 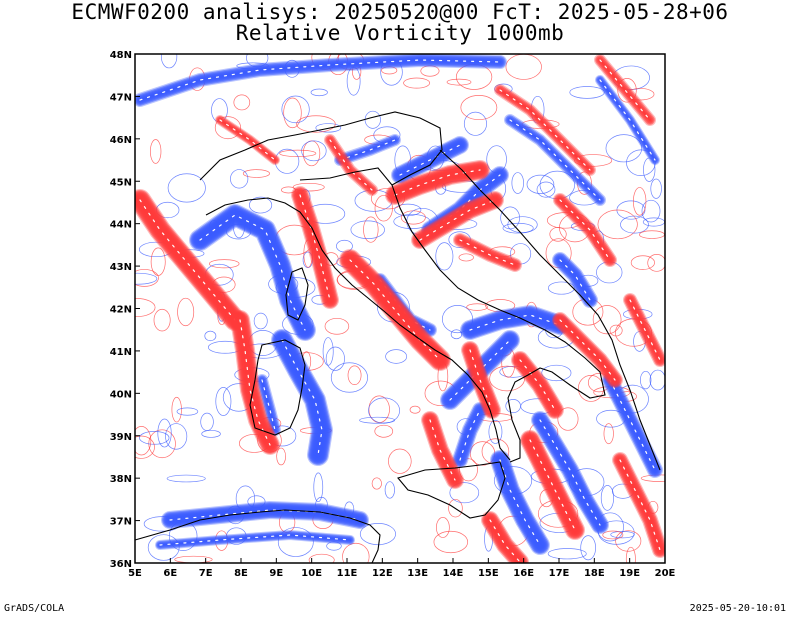 I want to click on lat-tick-label: 36N, so click(x=121, y=564).